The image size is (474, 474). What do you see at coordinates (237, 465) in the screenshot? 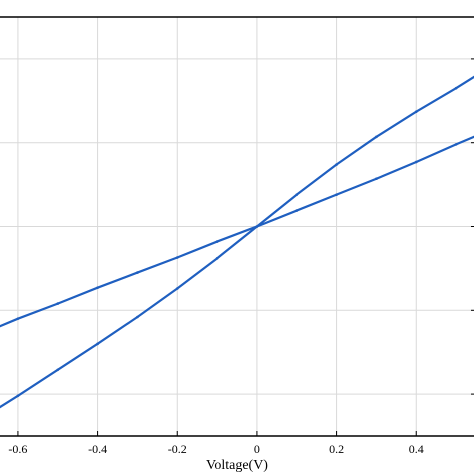
I see `x-axis-title: Voltage(V)` at bounding box center [237, 465].